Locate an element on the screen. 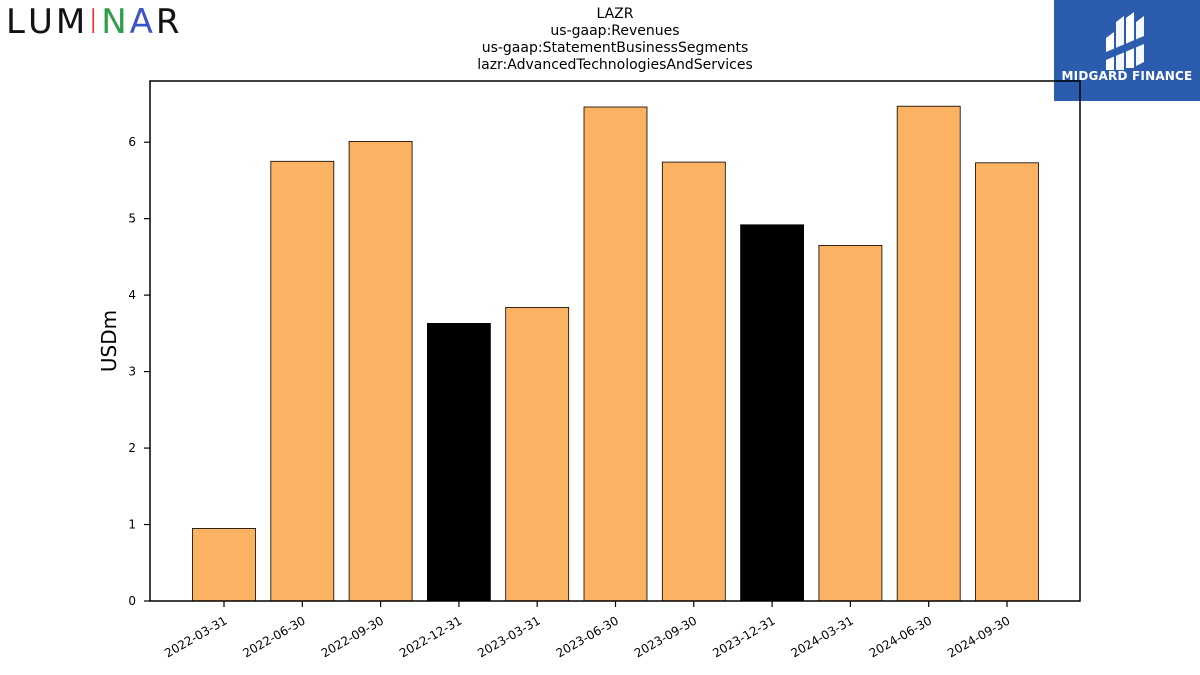 This screenshot has height=675, width=1200. luminar-logo-letter: L is located at coordinates (17, 22).